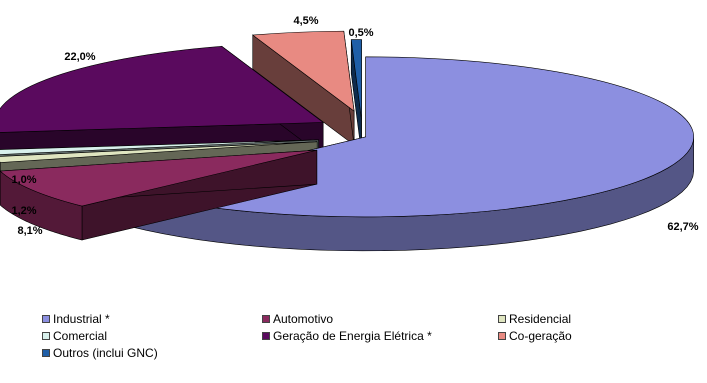 This screenshot has height=383, width=707. I want to click on pie-value-label-5: 4,5%, so click(305, 21).